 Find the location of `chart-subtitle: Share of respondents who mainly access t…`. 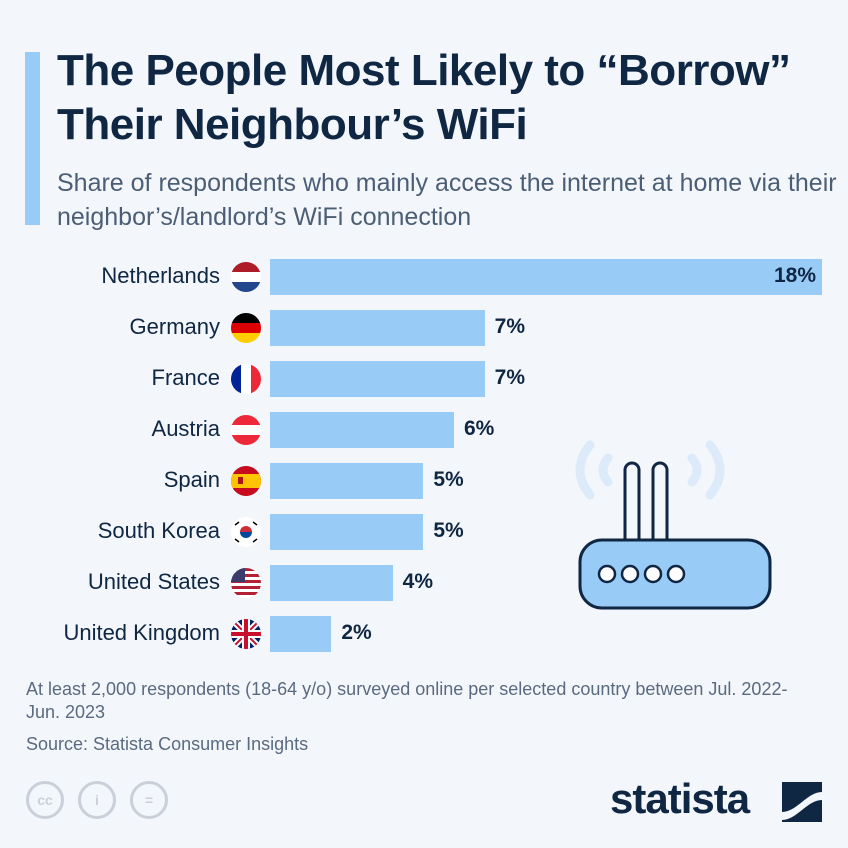

chart-subtitle: Share of respondents who mainly access t… is located at coordinates (447, 200).